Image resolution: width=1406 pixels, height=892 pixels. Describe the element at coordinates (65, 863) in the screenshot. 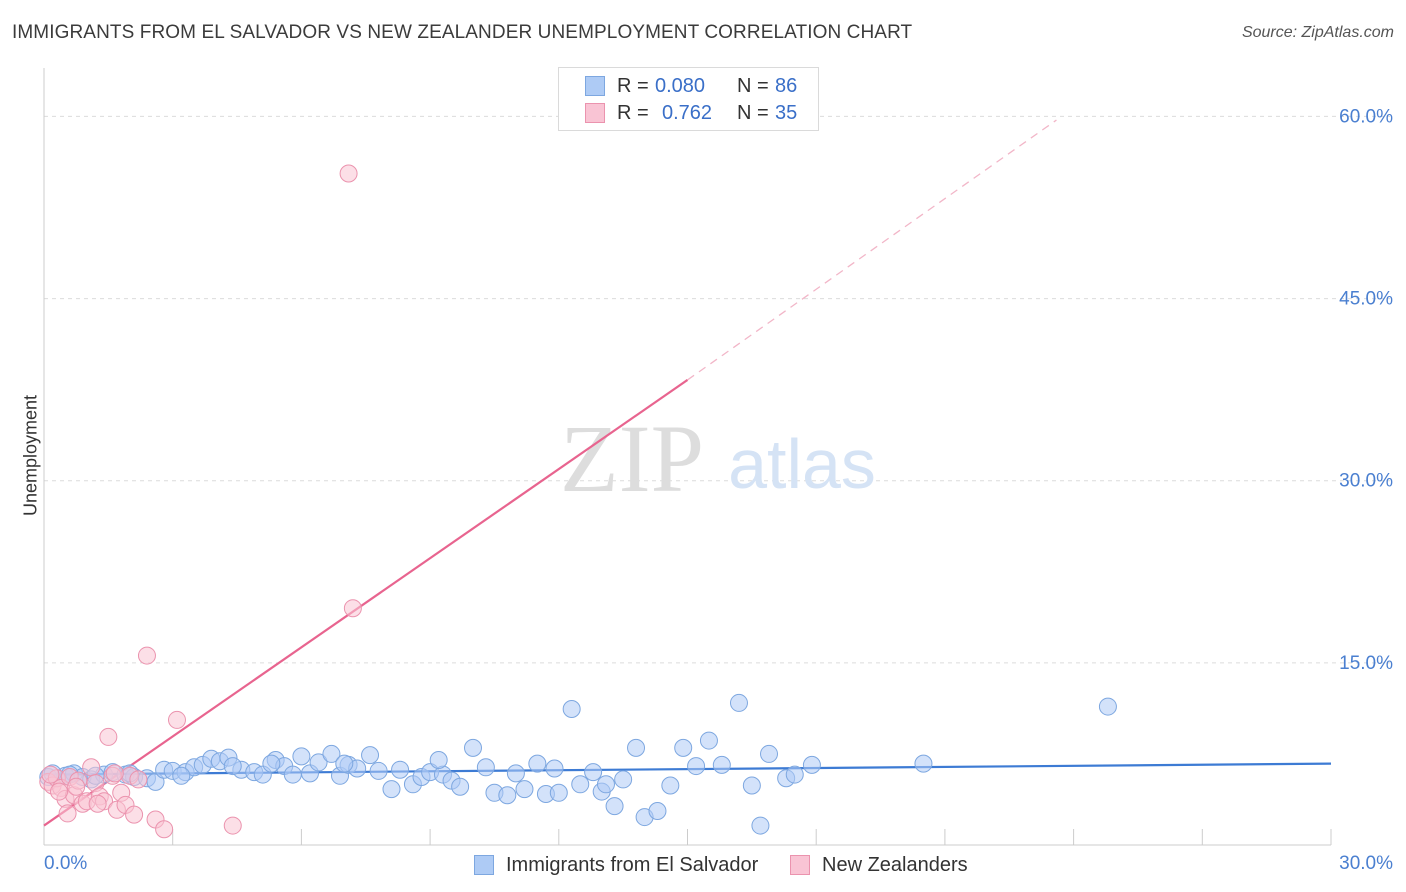

I see `x-tick-label: 0.0%` at that location.